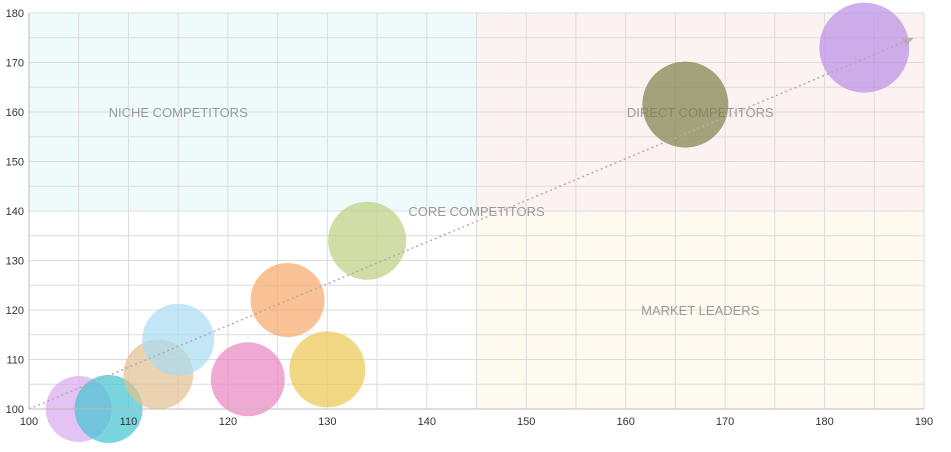 Image resolution: width=951 pixels, height=452 pixels. Describe the element at coordinates (625, 422) in the screenshot. I see `x-tick-label: 160` at that location.